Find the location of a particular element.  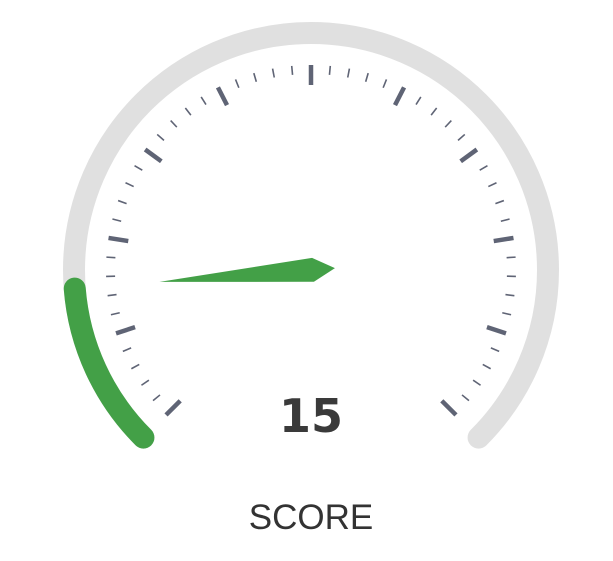

gauge-label: SCORE is located at coordinates (311, 517).